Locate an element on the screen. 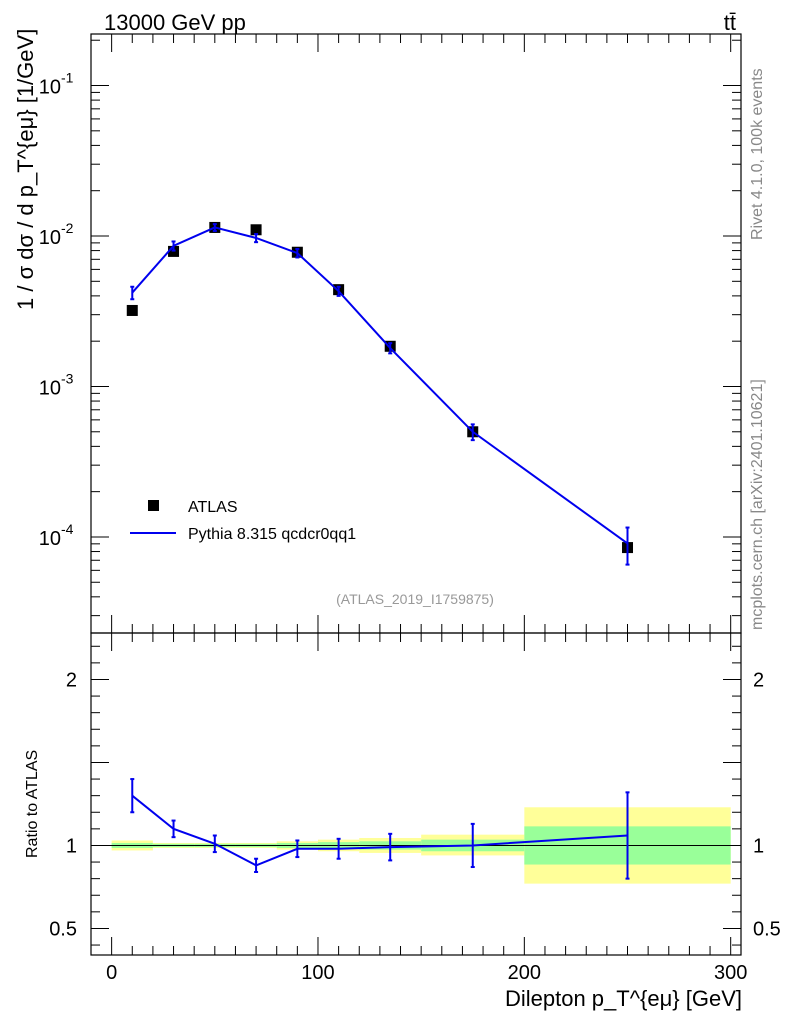  main-y-tick-exponent: -4 is located at coordinates (67, 529).